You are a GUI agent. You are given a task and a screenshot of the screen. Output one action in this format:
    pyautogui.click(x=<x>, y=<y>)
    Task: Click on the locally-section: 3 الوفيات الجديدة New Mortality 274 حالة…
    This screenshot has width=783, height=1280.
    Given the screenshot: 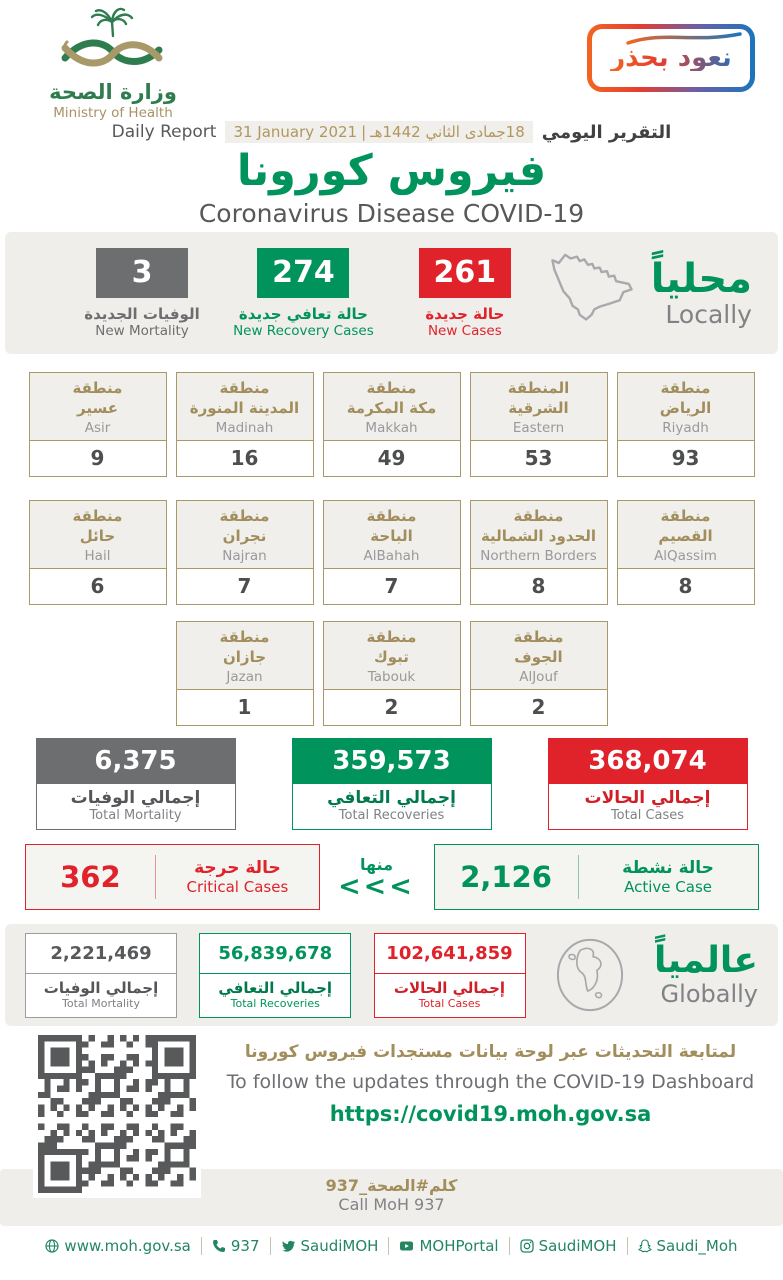 What is the action you would take?
    pyautogui.click(x=391, y=293)
    